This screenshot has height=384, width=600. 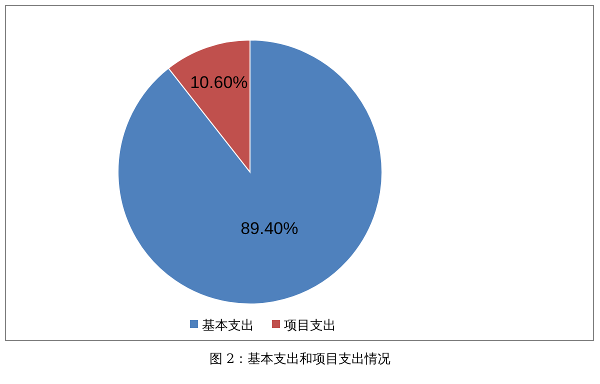 What do you see at coordinates (219, 82) in the screenshot?
I see `data-label: 10.60%` at bounding box center [219, 82].